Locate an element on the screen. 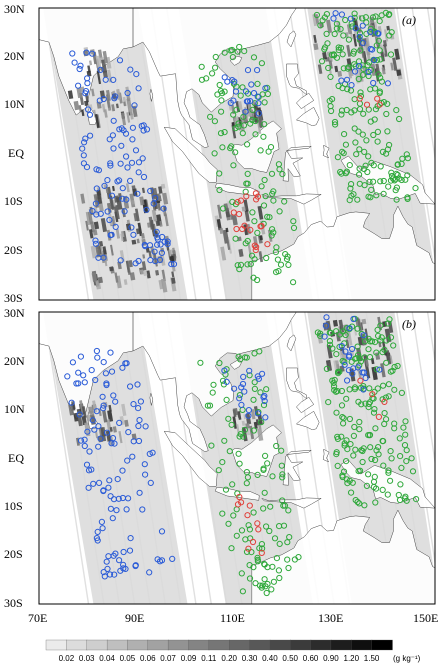 This screenshot has height=663, width=443. colorbar-tick-label: 0.07 is located at coordinates (168, 658).